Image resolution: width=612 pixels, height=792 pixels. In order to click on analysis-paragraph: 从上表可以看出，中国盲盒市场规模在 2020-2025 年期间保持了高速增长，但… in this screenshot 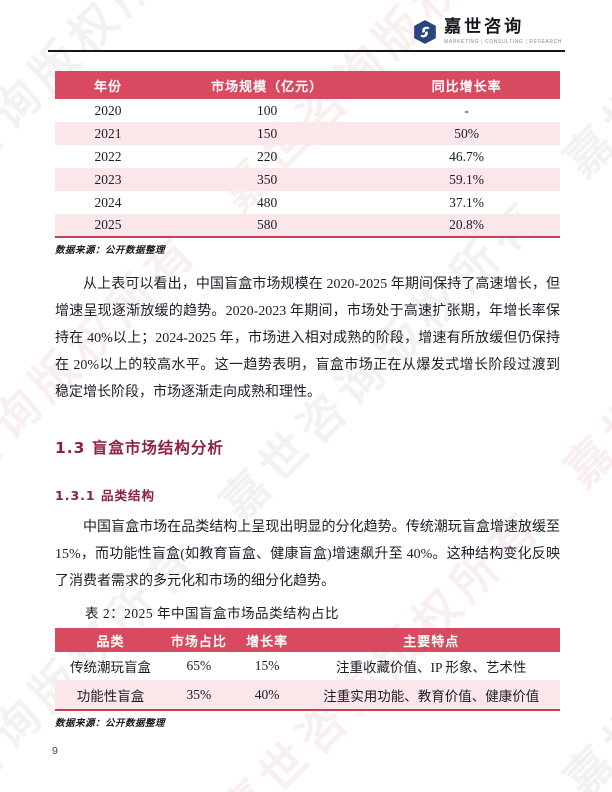, I will do `click(307, 338)`.